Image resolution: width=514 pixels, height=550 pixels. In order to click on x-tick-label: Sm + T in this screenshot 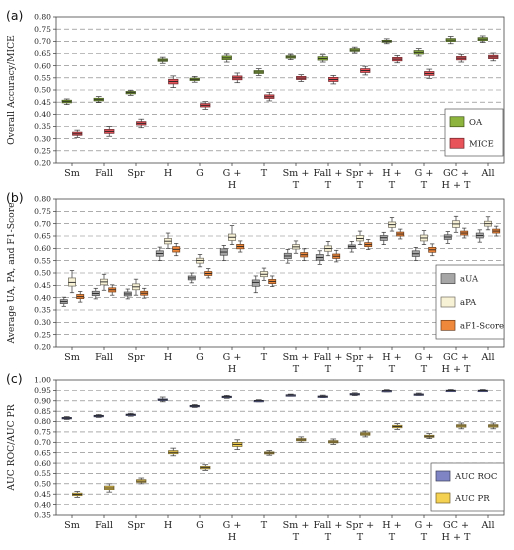, I will do `click(296, 363)`.